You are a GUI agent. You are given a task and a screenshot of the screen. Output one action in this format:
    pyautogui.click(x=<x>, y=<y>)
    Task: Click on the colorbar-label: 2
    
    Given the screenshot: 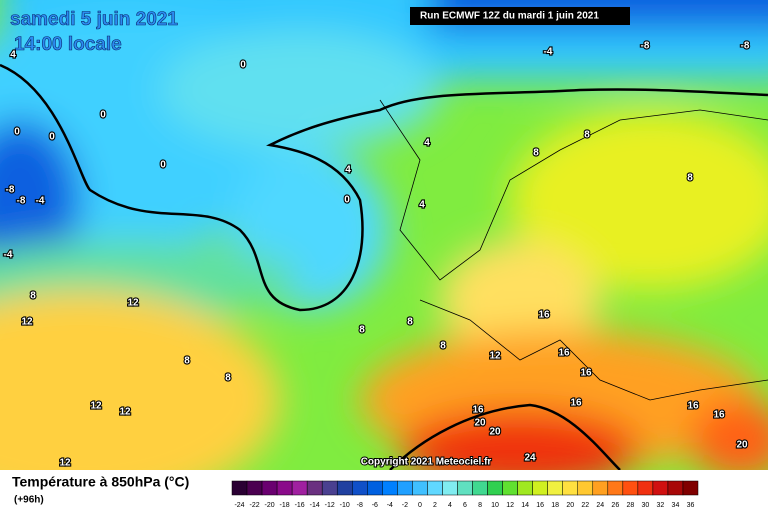 What is the action you would take?
    pyautogui.click(x=435, y=505)
    